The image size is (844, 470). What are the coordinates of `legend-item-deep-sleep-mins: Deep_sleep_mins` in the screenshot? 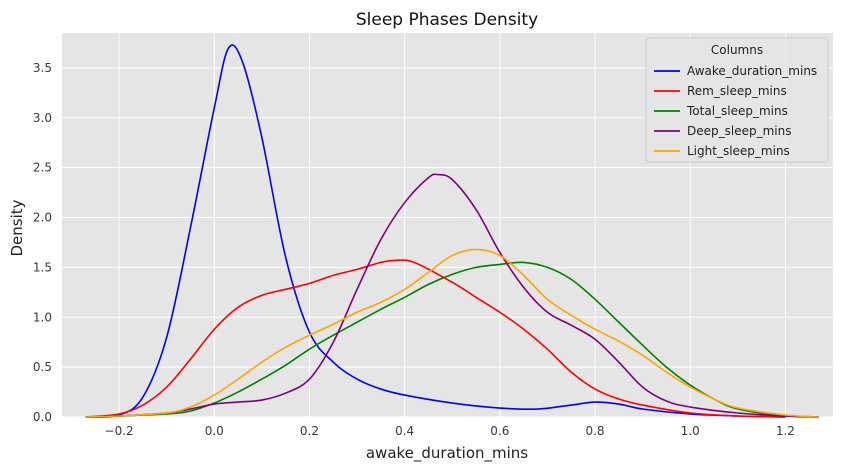 It's located at (722, 131).